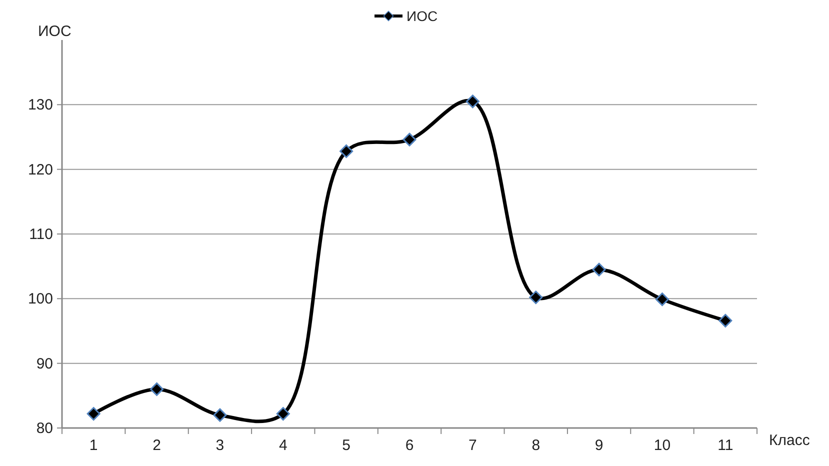 The width and height of the screenshot is (829, 466). Describe the element at coordinates (40, 169) in the screenshot. I see `y-tick-label: 120` at that location.